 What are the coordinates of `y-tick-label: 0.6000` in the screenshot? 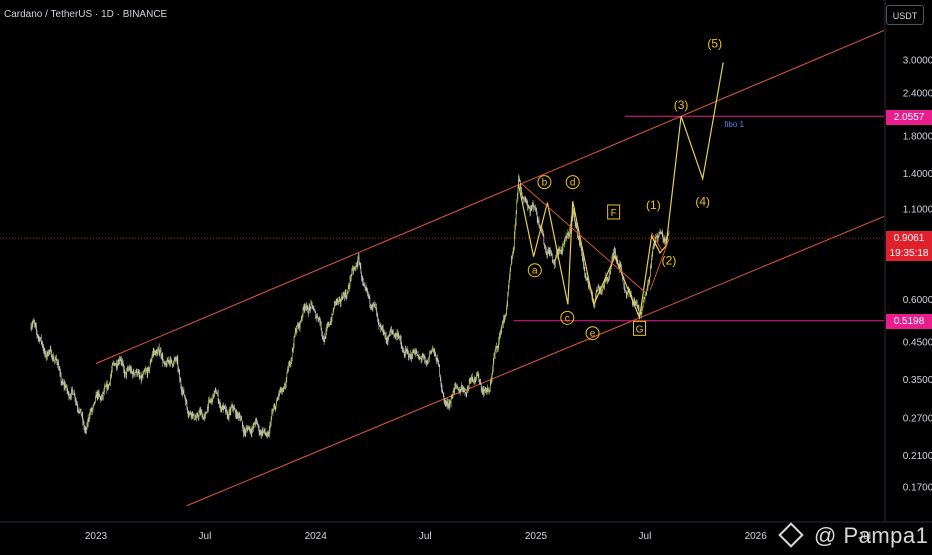 It's located at (917, 300).